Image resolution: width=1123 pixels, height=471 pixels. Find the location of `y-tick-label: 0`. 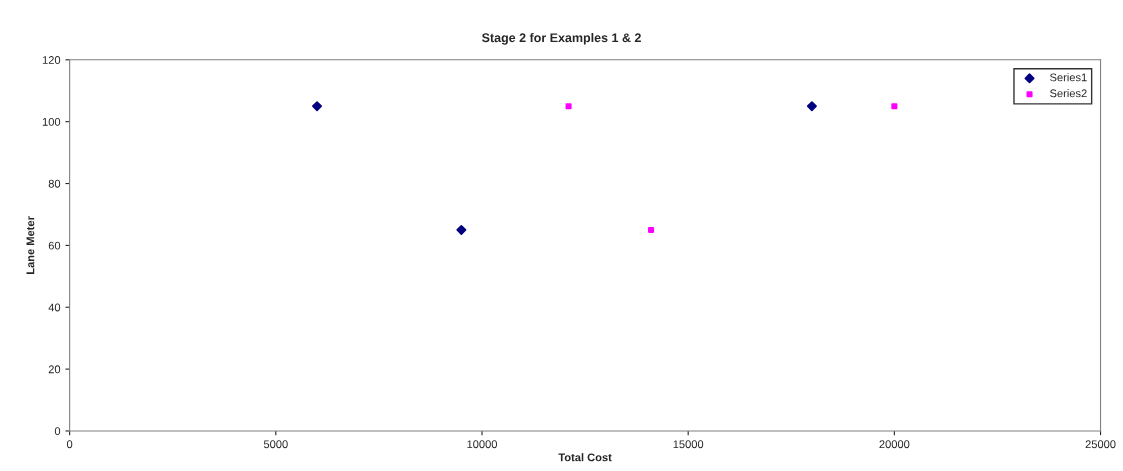

y-tick-label: 0 is located at coordinates (57, 431).